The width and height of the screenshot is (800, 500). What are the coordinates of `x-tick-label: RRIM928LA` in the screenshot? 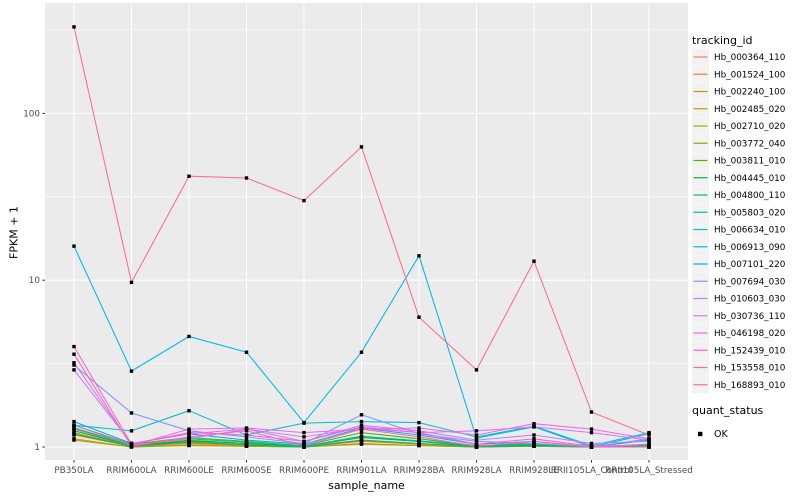 It's located at (476, 471).